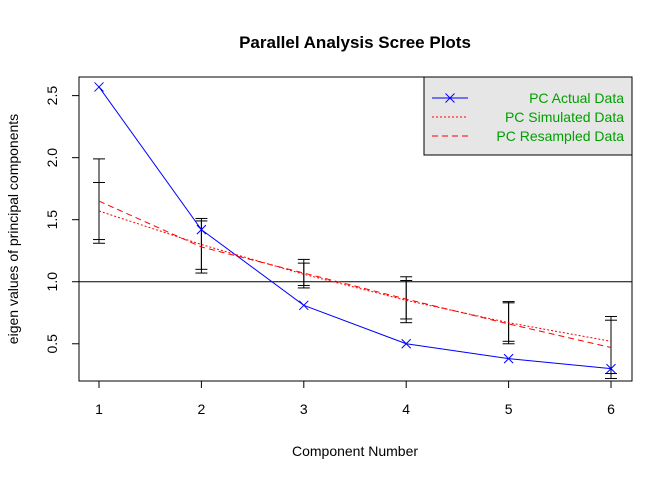 Image resolution: width=672 pixels, height=480 pixels. What do you see at coordinates (13, 229) in the screenshot?
I see `y-axis-label: eigen values of principal components` at bounding box center [13, 229].